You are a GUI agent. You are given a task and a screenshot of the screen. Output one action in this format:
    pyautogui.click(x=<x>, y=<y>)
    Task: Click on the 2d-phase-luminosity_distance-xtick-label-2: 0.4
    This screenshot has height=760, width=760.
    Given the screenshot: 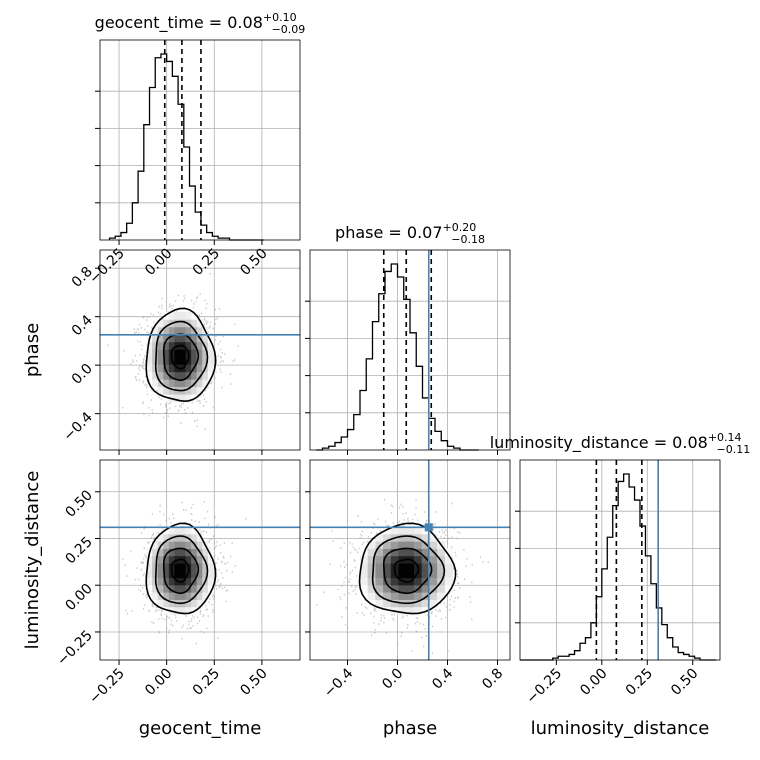 What is the action you would take?
    pyautogui.click(x=442, y=678)
    